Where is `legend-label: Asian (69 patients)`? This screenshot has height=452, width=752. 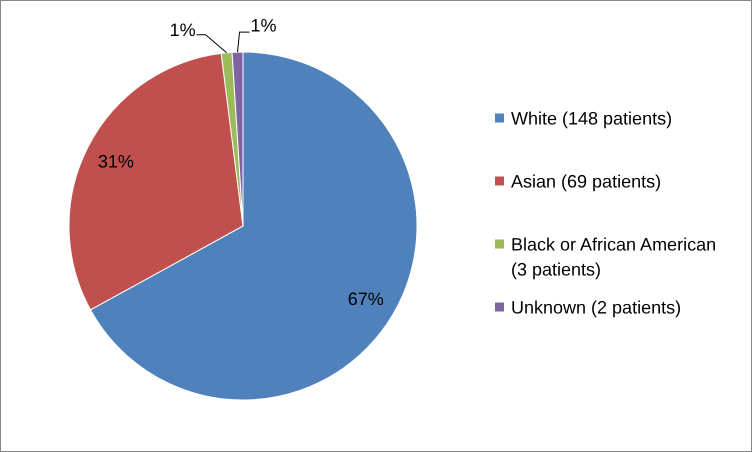 legend-label: Asian (69 patients) is located at coordinates (586, 181).